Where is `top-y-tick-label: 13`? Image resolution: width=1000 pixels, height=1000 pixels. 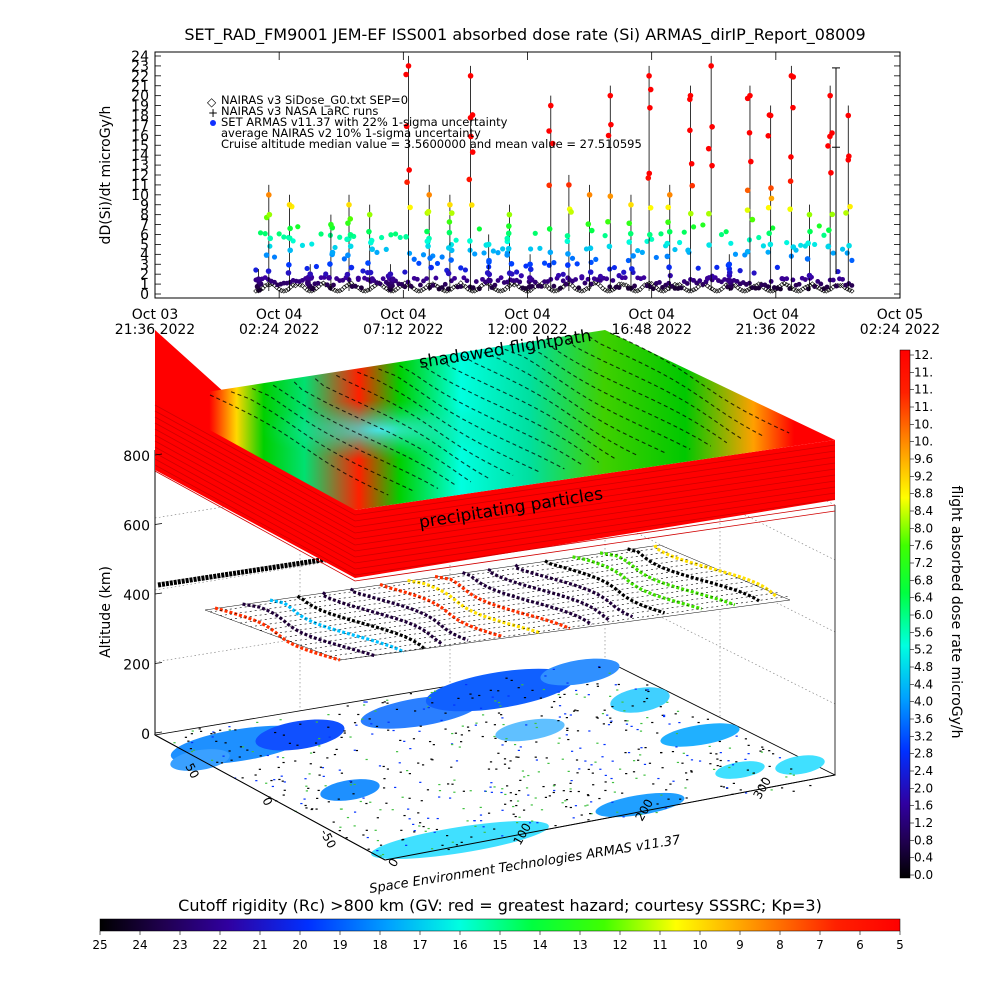 top-y-tick-label: 13 is located at coordinates (140, 166).